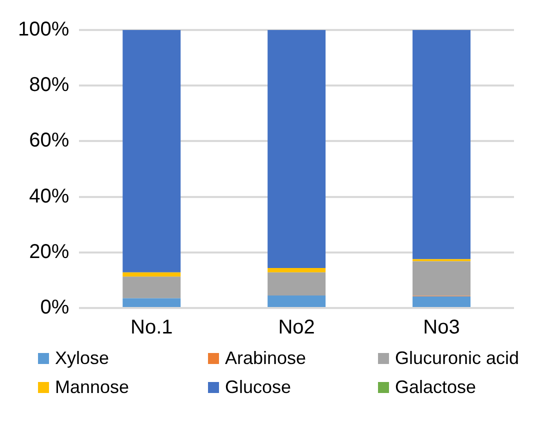  Describe the element at coordinates (82, 358) in the screenshot. I see `legend-label: Xylose` at that location.